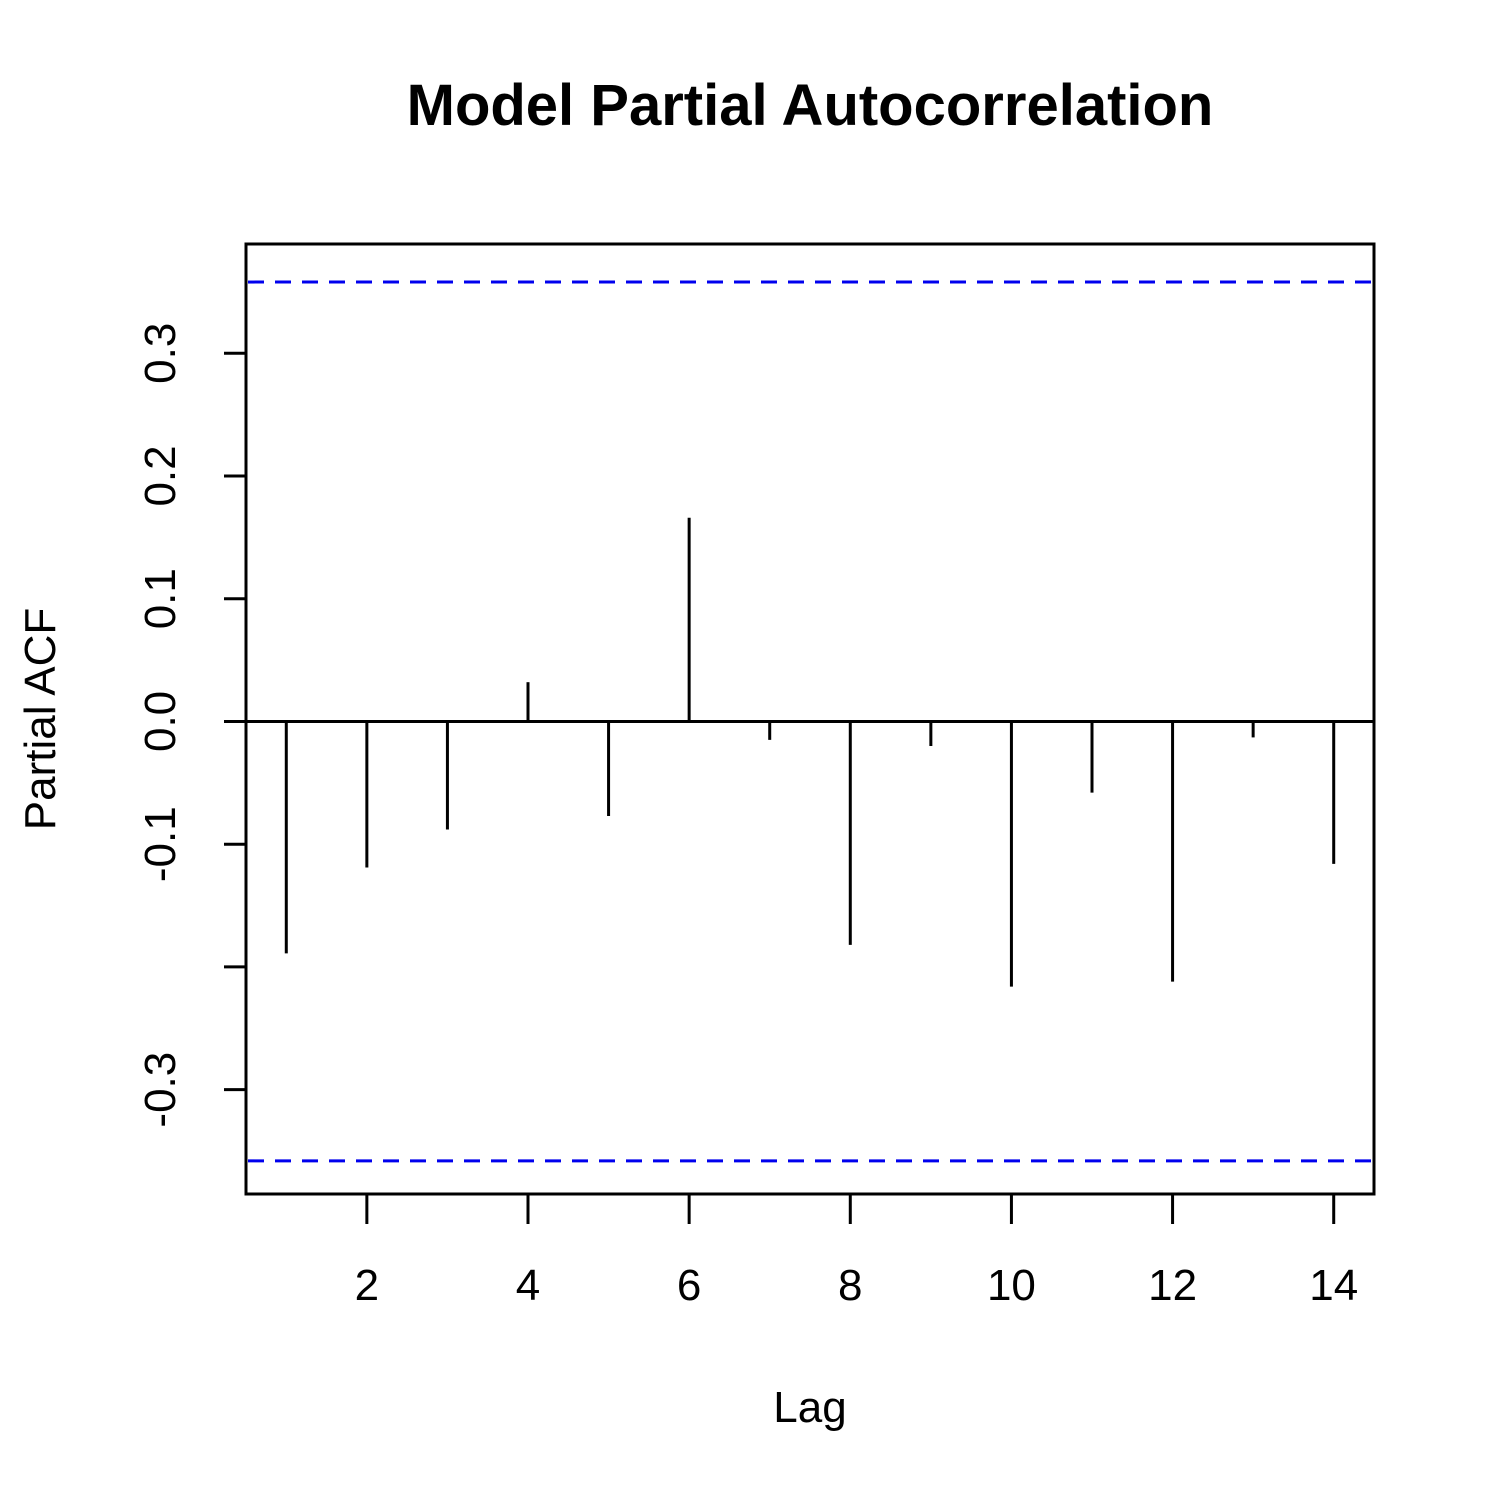 The height and width of the screenshot is (1500, 1500). Describe the element at coordinates (40, 719) in the screenshot. I see `y-axis-label: Partial ACF` at that location.